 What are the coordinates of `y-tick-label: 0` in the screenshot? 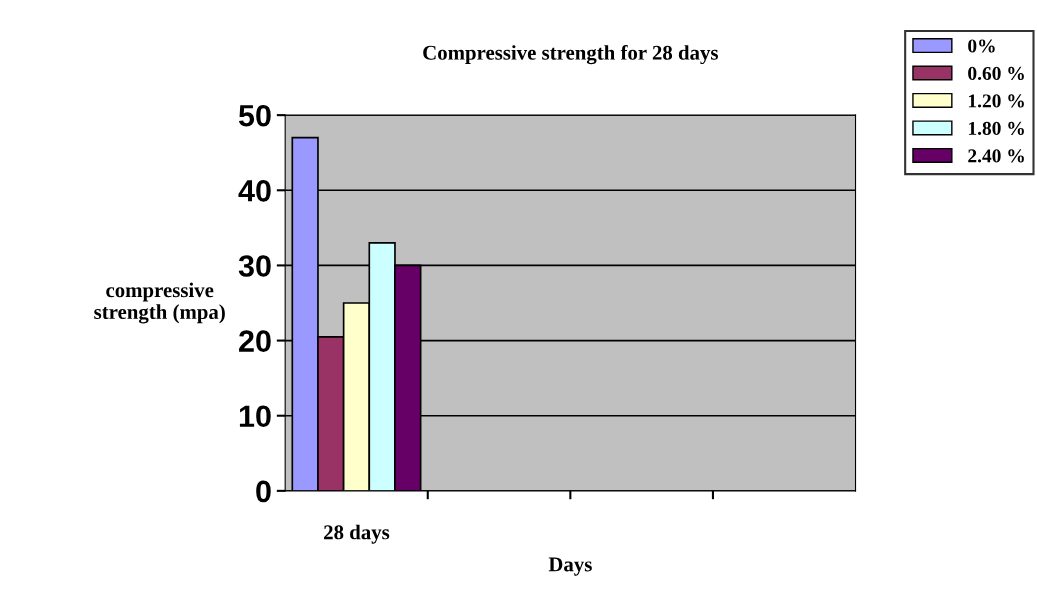 It's located at (263, 491).